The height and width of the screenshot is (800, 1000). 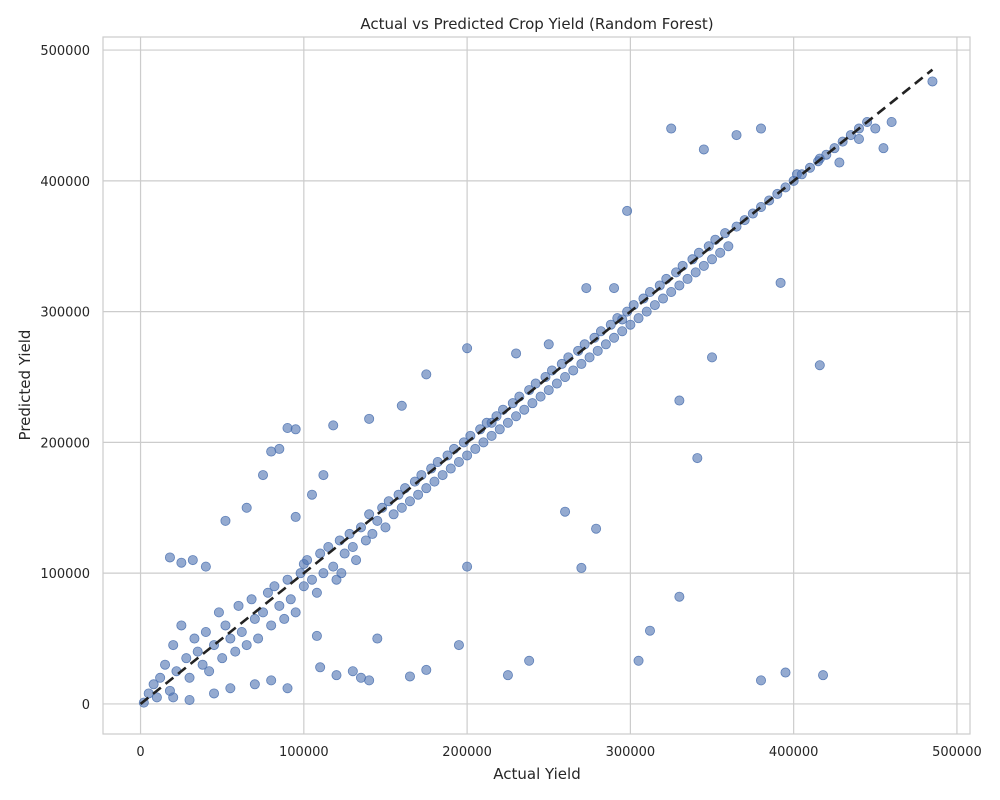 I want to click on x-tick-label: 100000, so click(x=304, y=752).